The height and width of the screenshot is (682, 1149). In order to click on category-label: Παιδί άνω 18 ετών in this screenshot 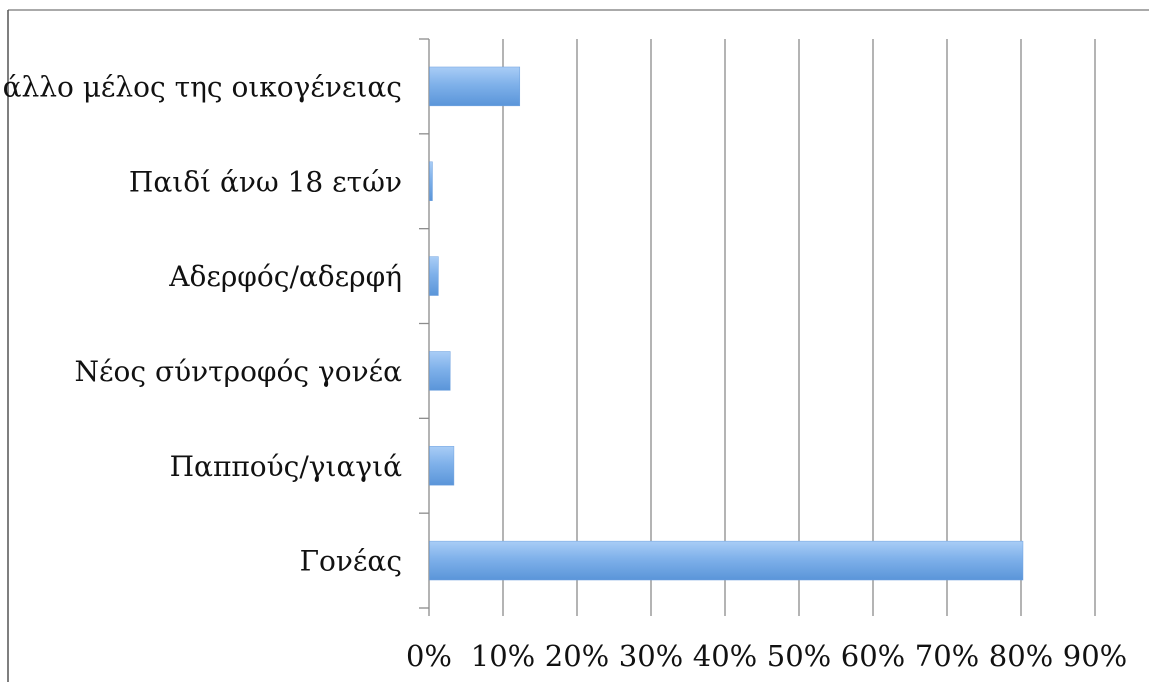, I will do `click(265, 181)`.